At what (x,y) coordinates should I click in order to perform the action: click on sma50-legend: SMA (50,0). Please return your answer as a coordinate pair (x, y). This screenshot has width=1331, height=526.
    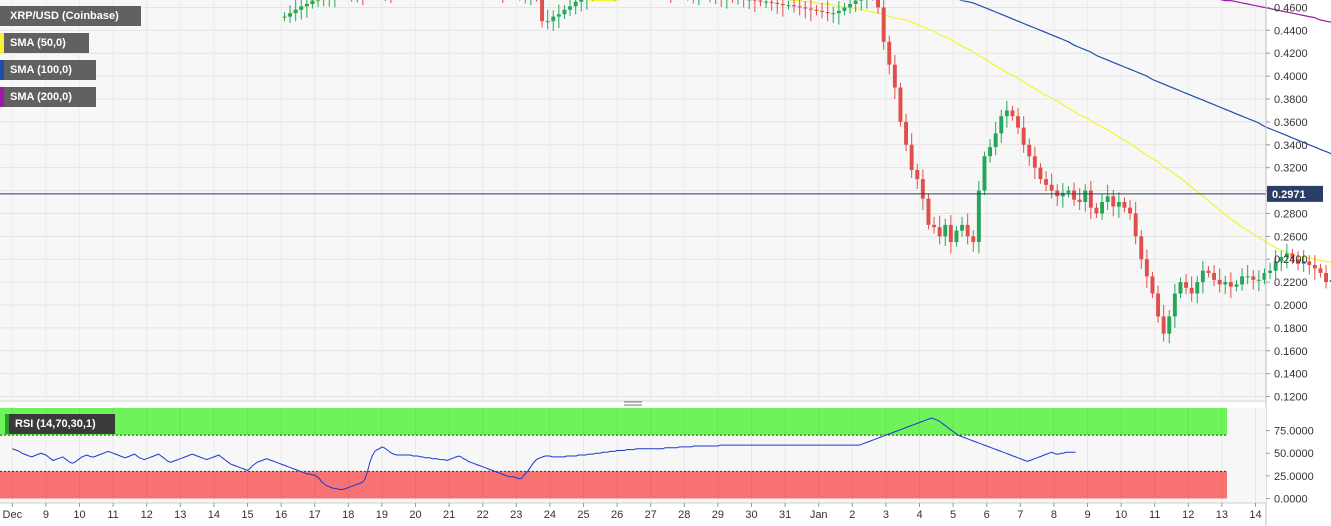
    Looking at the image, I should click on (44, 43).